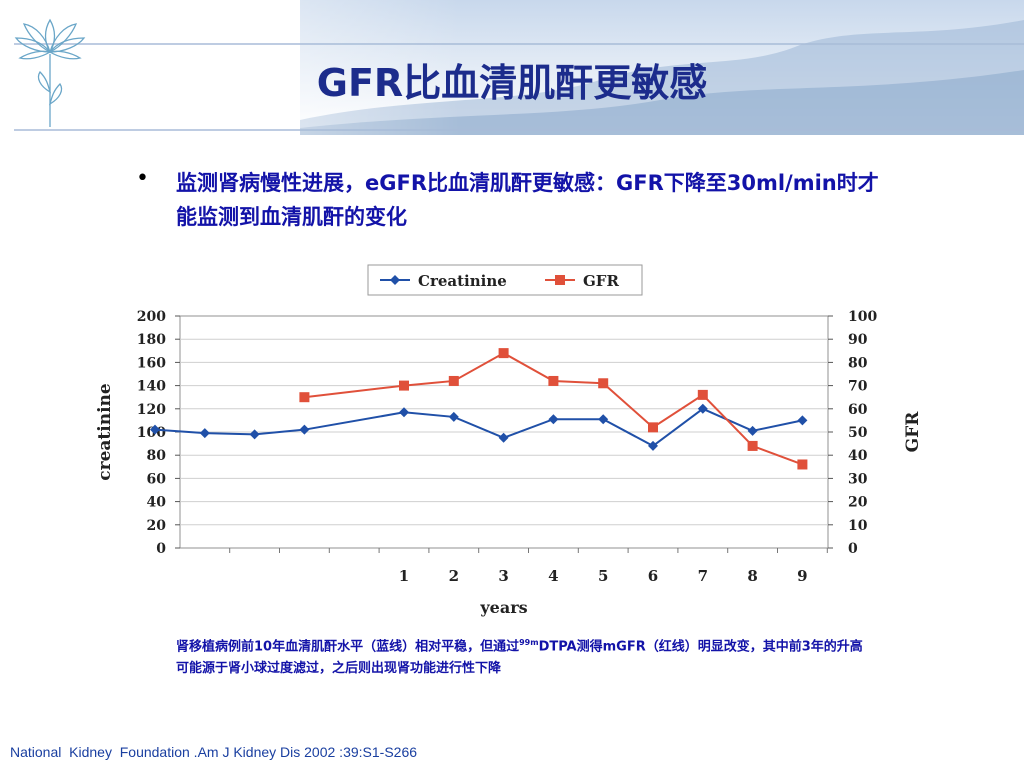  I want to click on y-tick-label-left: 20, so click(157, 526).